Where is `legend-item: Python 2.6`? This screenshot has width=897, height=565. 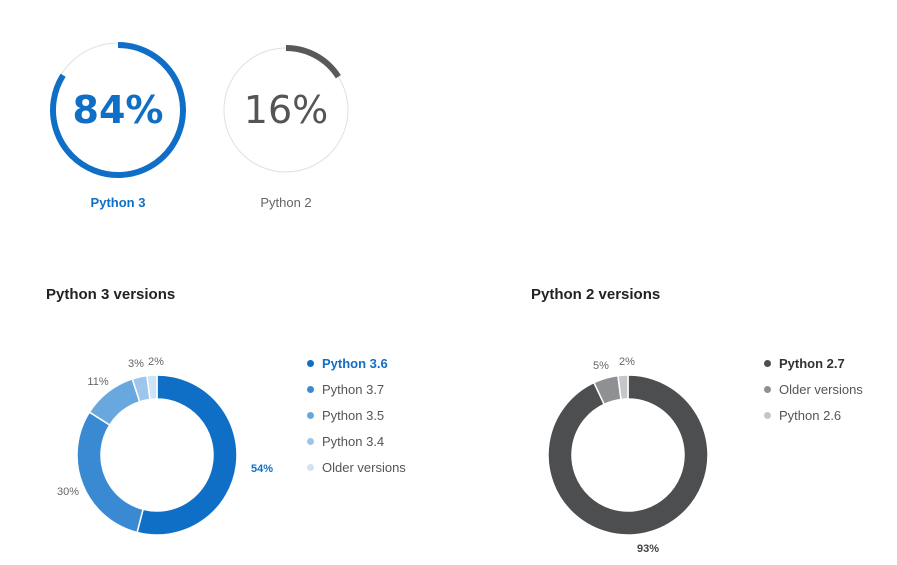
legend-item: Python 2.6 is located at coordinates (813, 415).